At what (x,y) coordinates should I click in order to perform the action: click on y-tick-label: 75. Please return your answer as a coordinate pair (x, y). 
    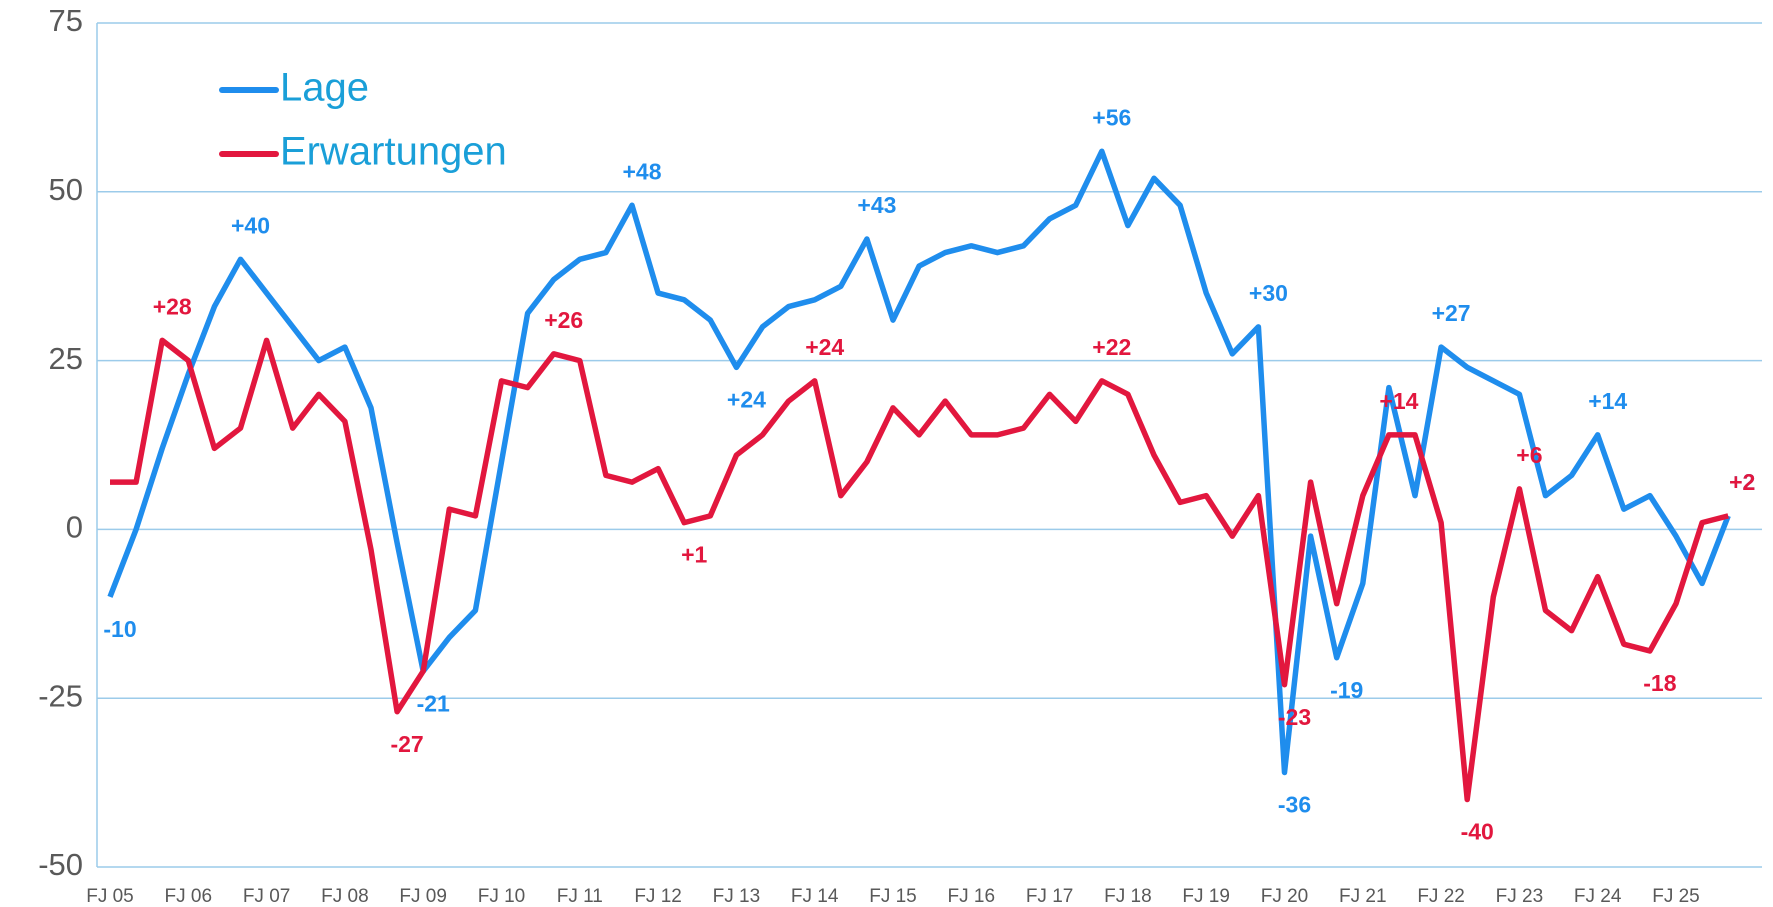
    Looking at the image, I should click on (66, 20).